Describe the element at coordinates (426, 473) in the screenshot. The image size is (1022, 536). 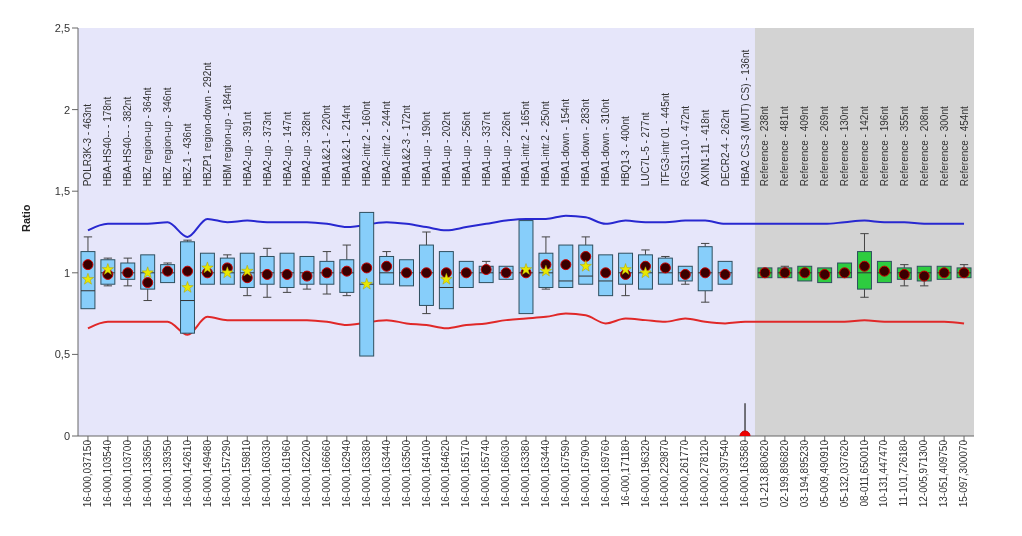
I see `x-tick-label: 16-000,164100` at that location.